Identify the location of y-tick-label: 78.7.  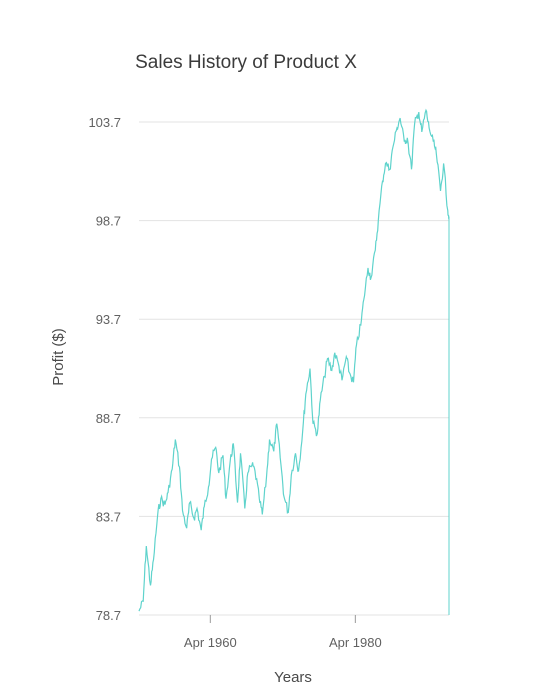
(108, 615).